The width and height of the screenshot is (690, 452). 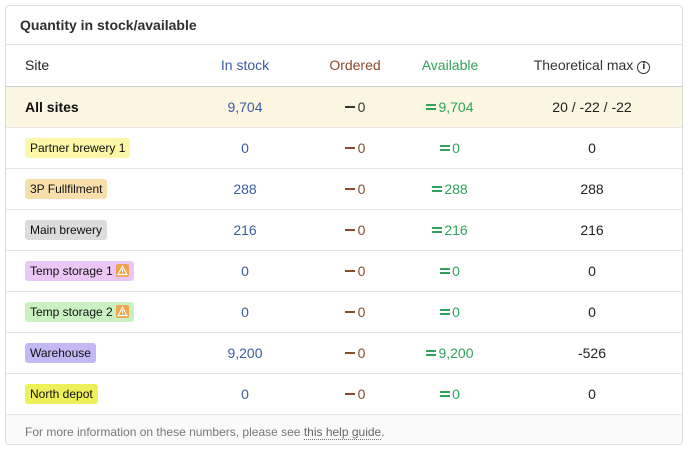 I want to click on in-stock-cell: 288, so click(x=245, y=188).